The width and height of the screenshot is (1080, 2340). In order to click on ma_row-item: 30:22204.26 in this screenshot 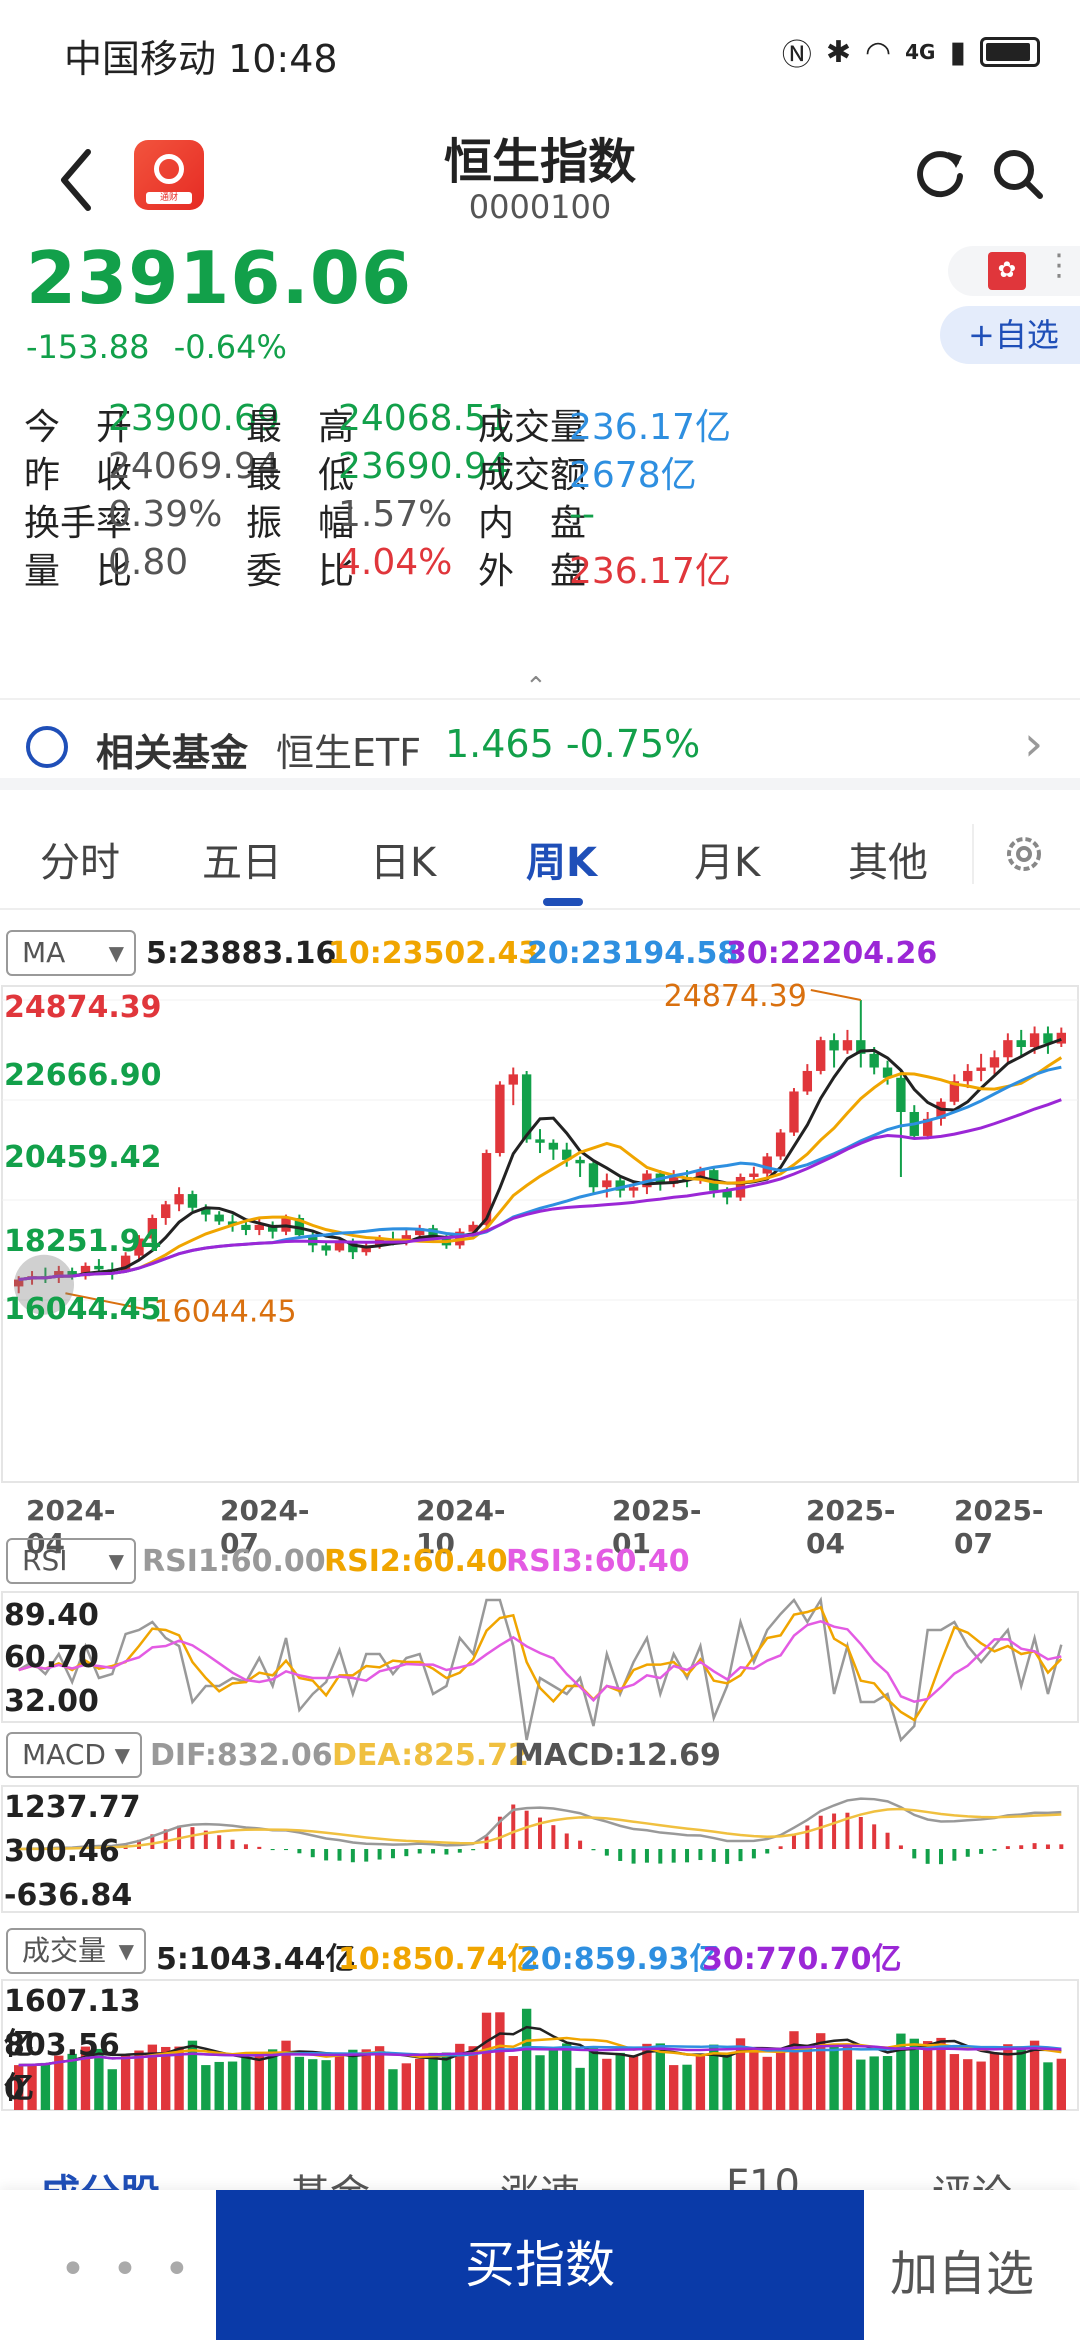, I will do `click(832, 953)`.